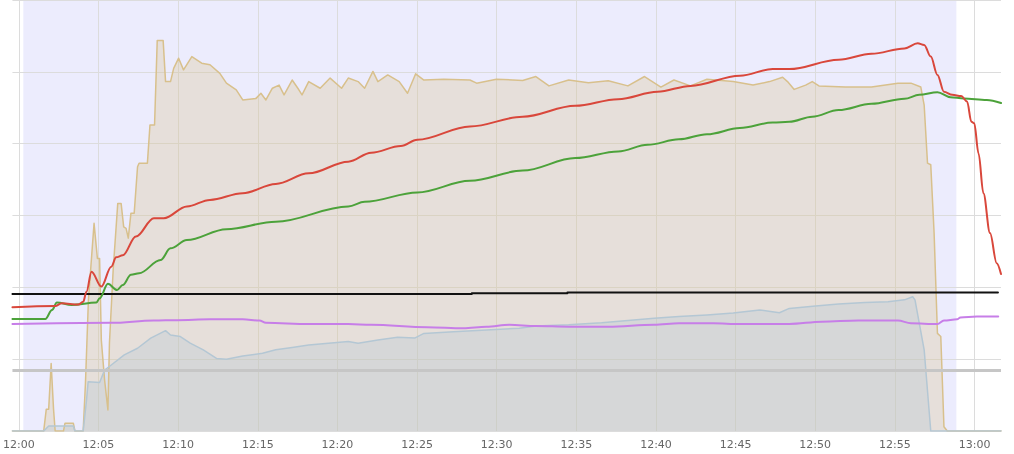 The width and height of the screenshot is (1014, 454). I want to click on x-tick-label: 12:20, so click(337, 444).